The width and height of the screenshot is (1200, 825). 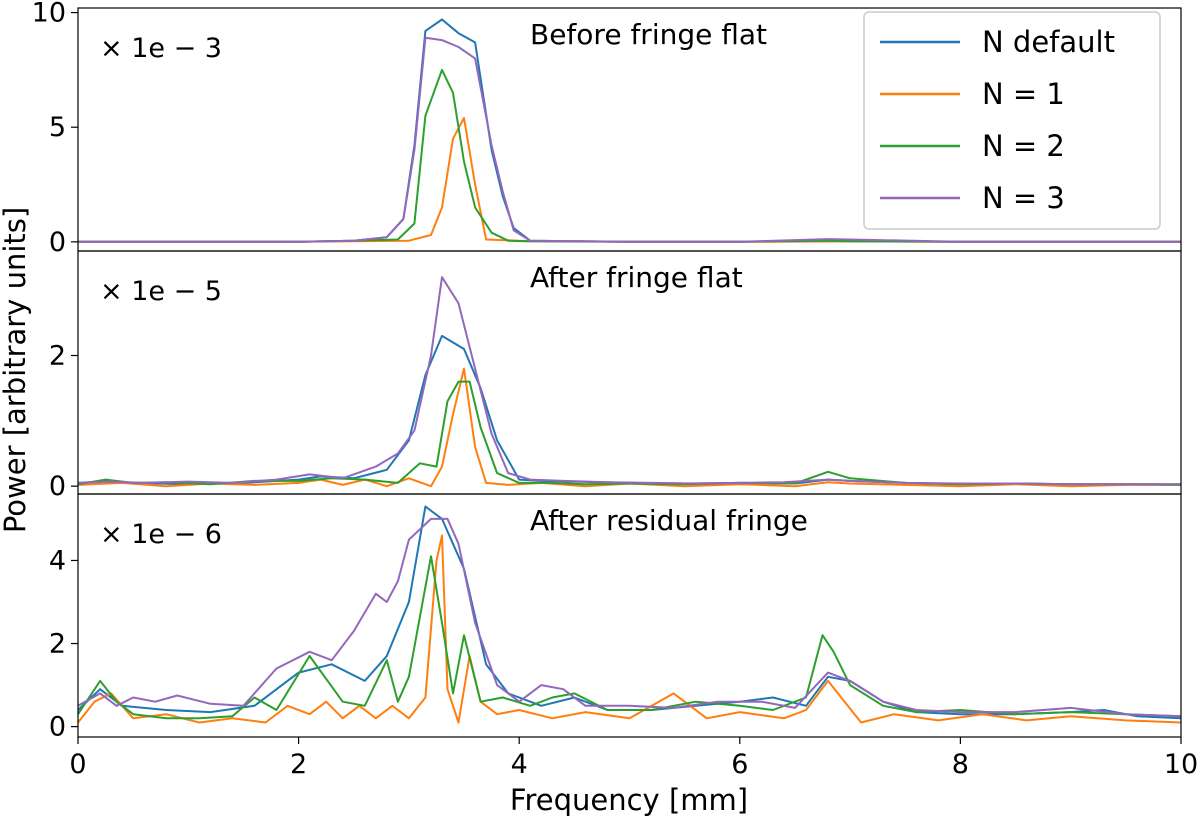 What do you see at coordinates (1048, 42) in the screenshot?
I see `legend-label-n-default: N default` at bounding box center [1048, 42].